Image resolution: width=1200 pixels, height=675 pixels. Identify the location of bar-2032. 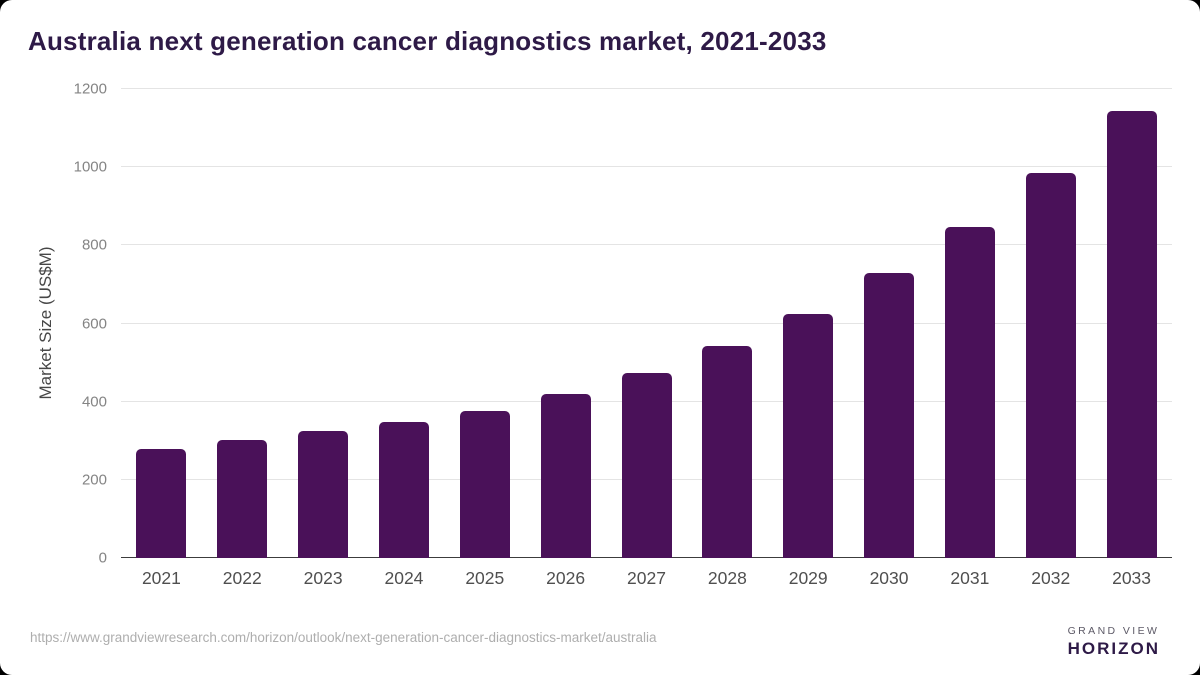
(1050, 365).